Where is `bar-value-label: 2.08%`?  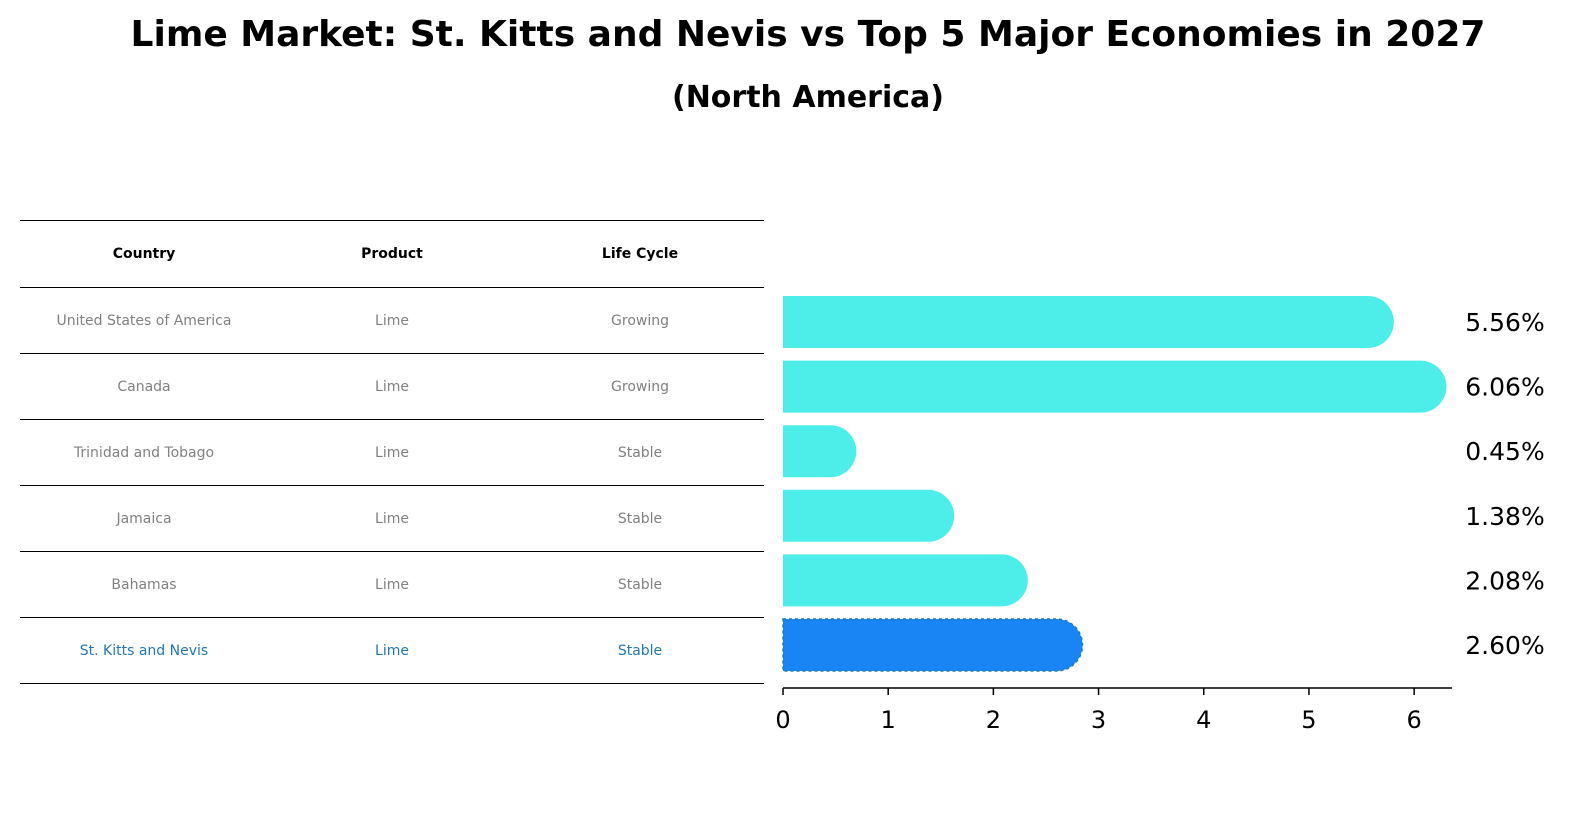 bar-value-label: 2.08% is located at coordinates (1504, 580).